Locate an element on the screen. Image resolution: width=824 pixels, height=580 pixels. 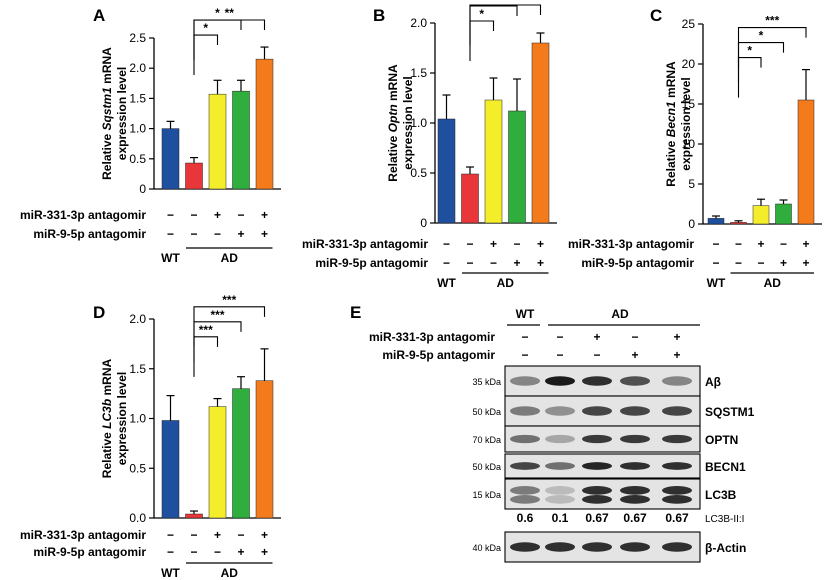
blot-kda-label: 70 kDa is located at coordinates (486, 440).